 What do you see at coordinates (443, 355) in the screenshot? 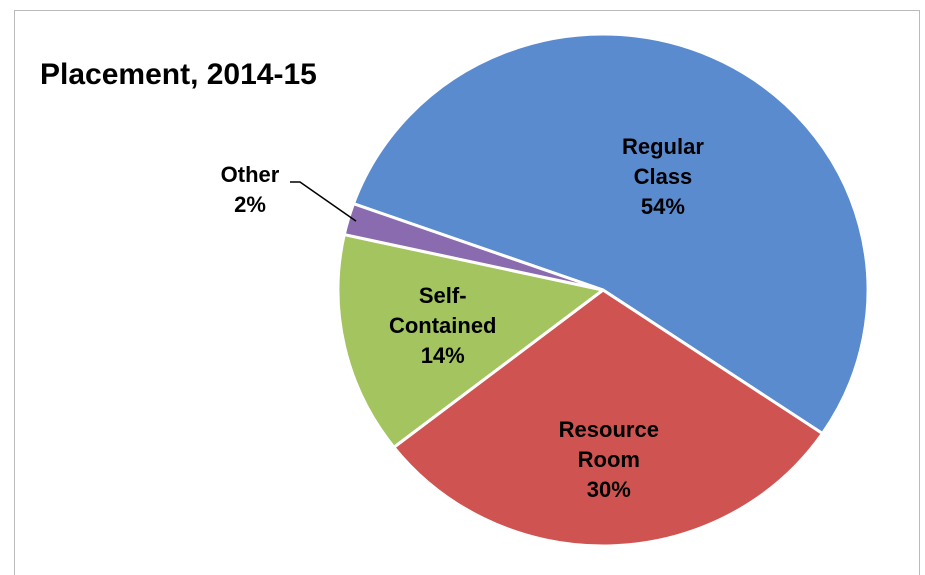
I see `slice-value-label: 14%` at bounding box center [443, 355].